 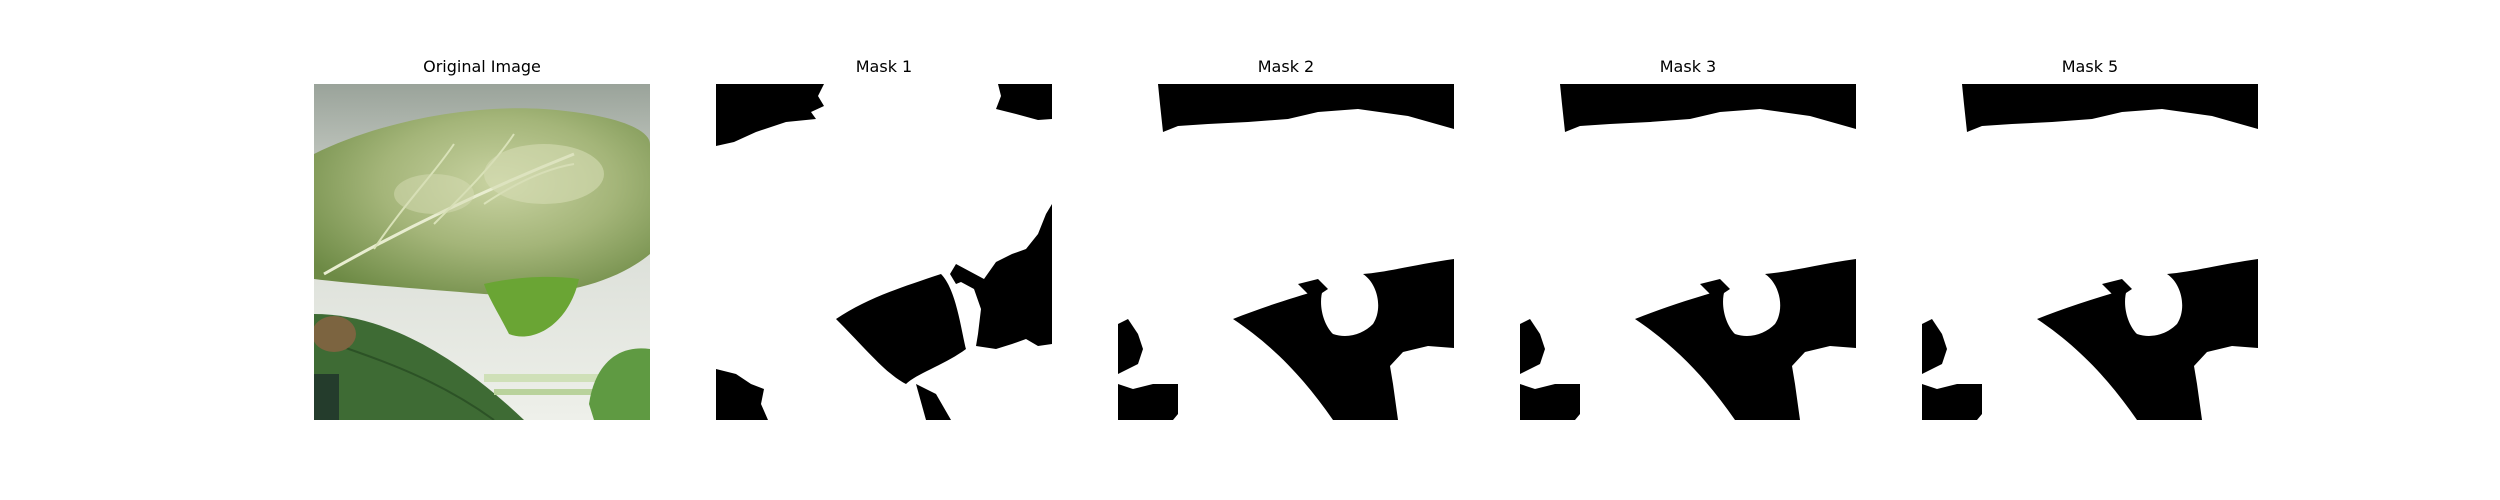 What do you see at coordinates (1688, 66) in the screenshot?
I see `panel-title: Mask 3` at bounding box center [1688, 66].